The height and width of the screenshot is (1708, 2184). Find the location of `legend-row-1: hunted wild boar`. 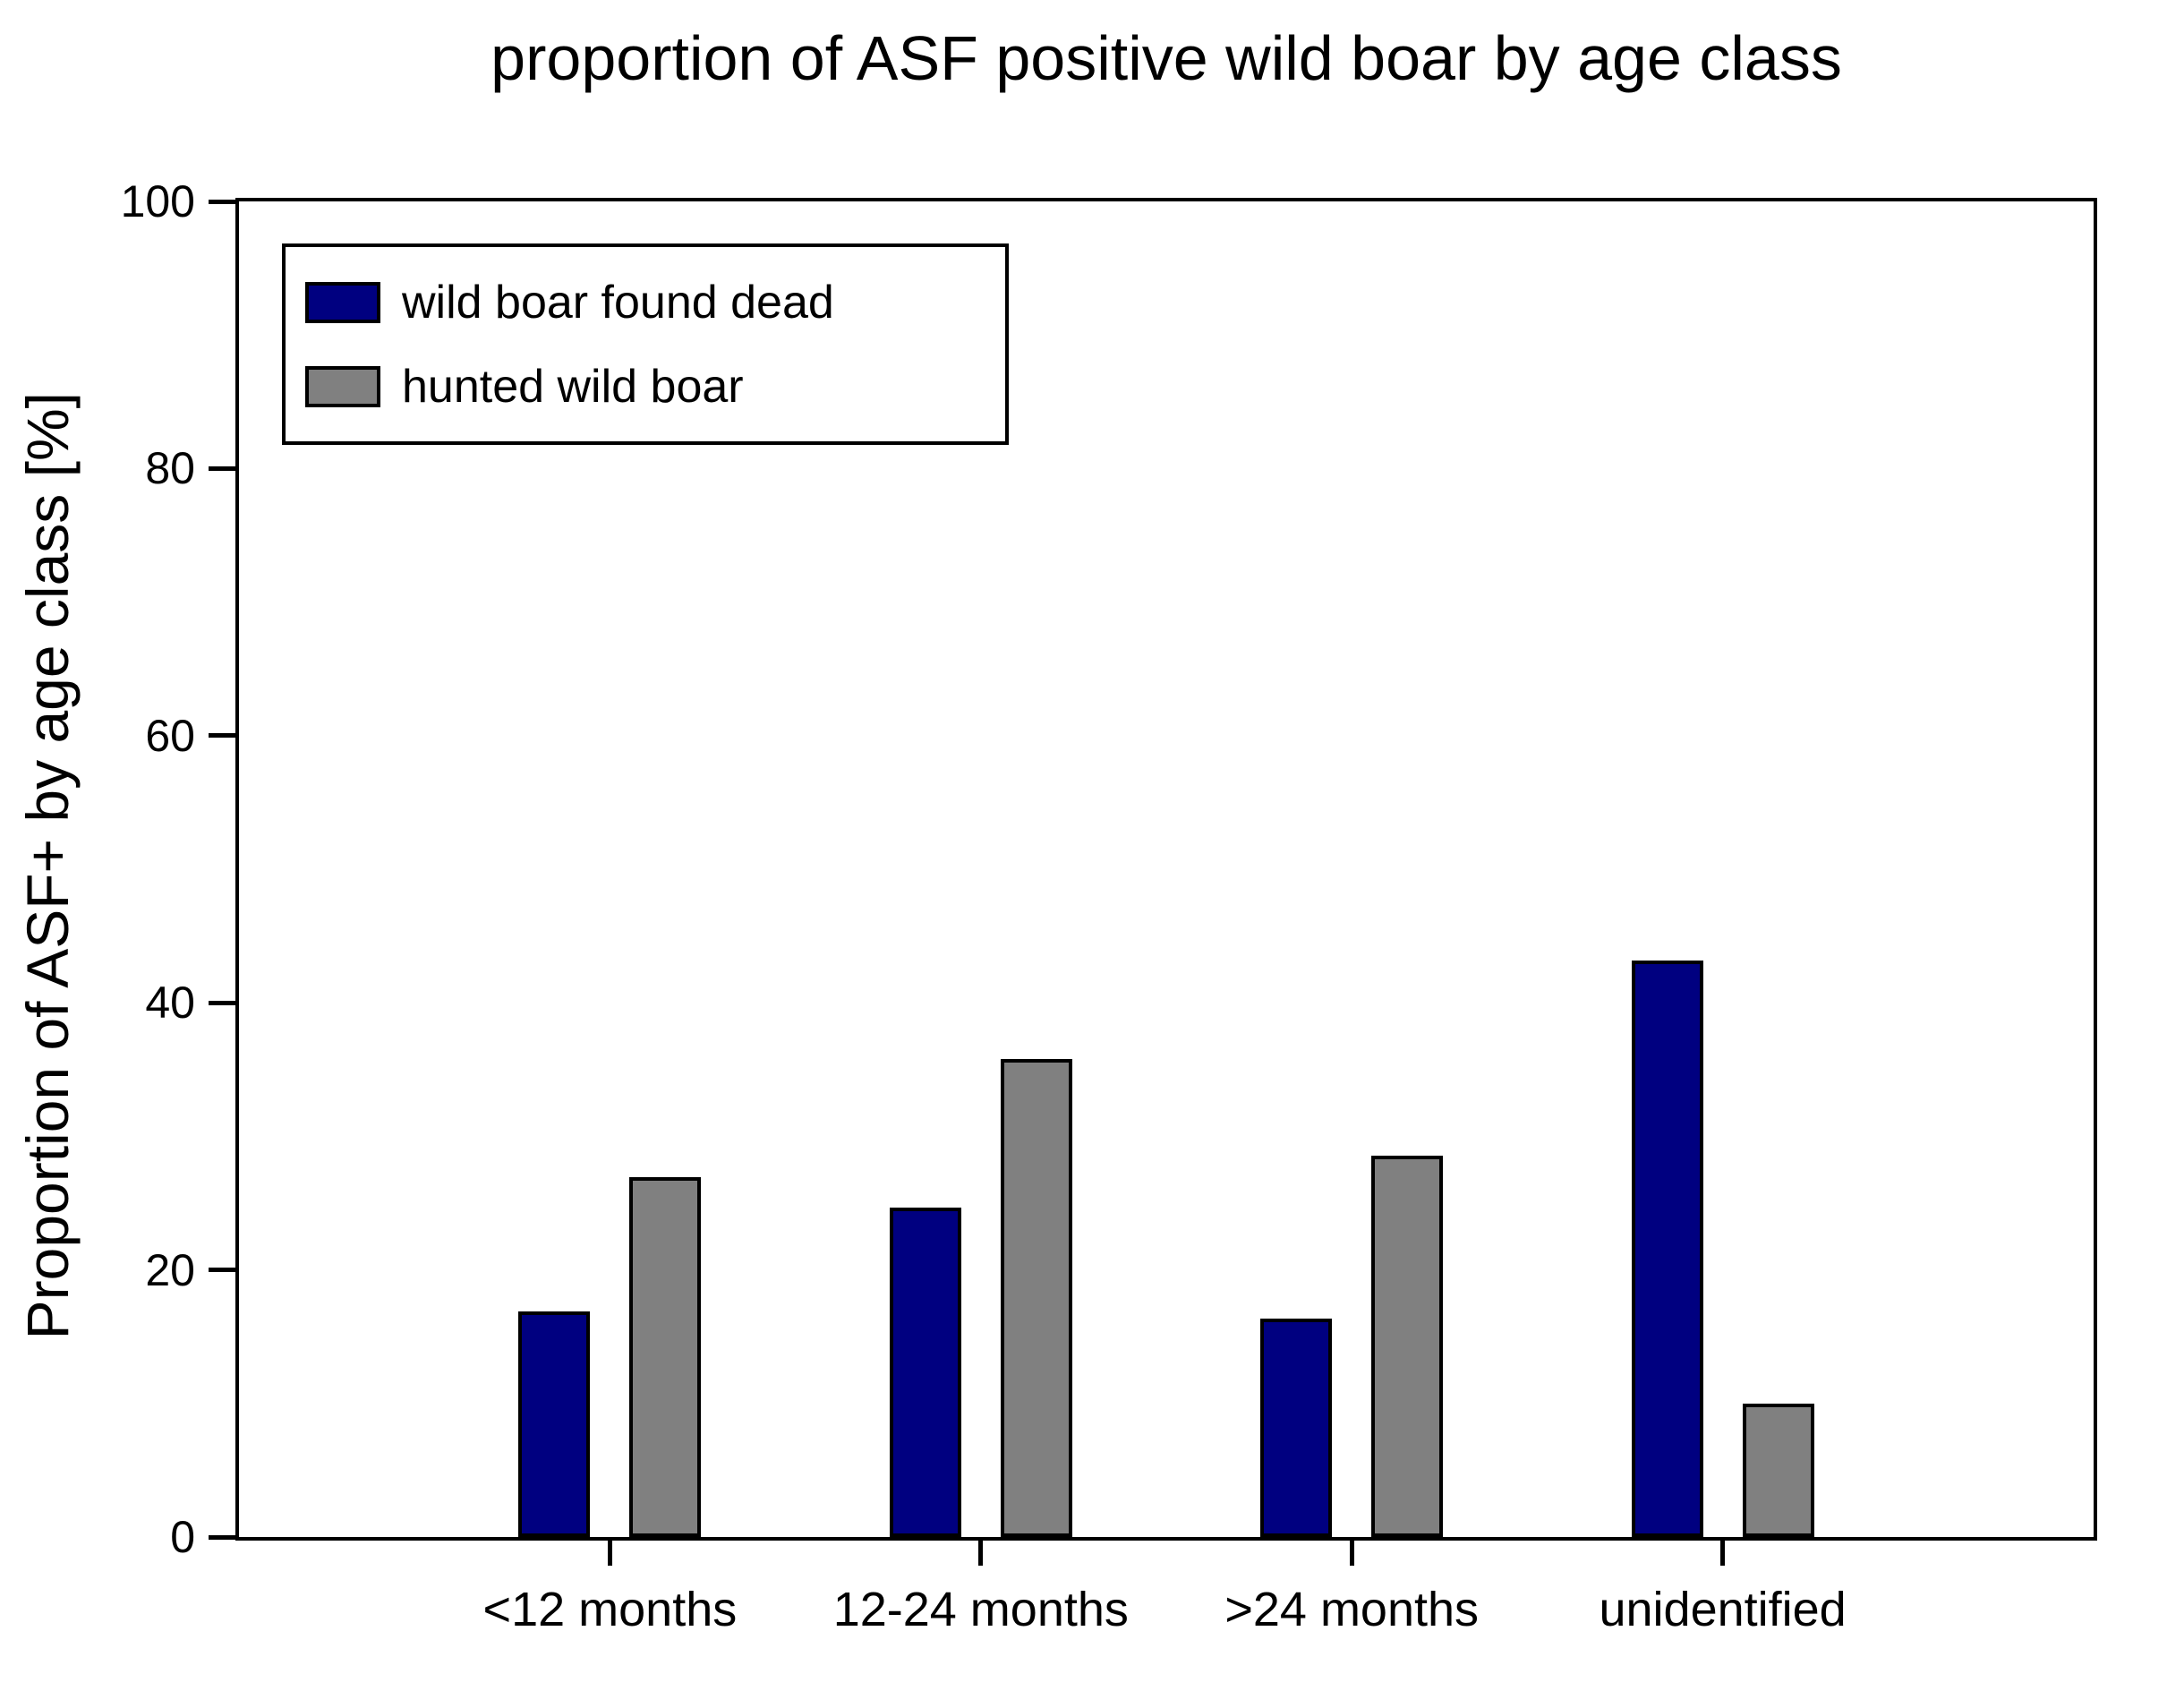

legend-row-1: hunted wild boar is located at coordinates (655, 387).